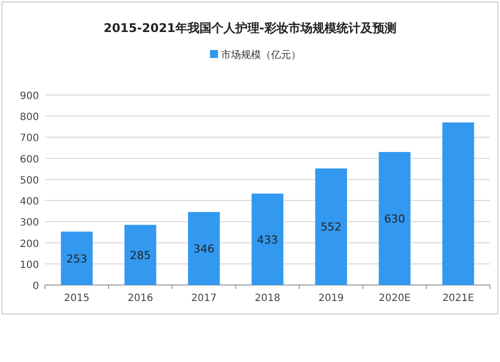 The height and width of the screenshot is (362, 500). Describe the element at coordinates (29, 223) in the screenshot. I see `y-tick-label: 300` at that location.